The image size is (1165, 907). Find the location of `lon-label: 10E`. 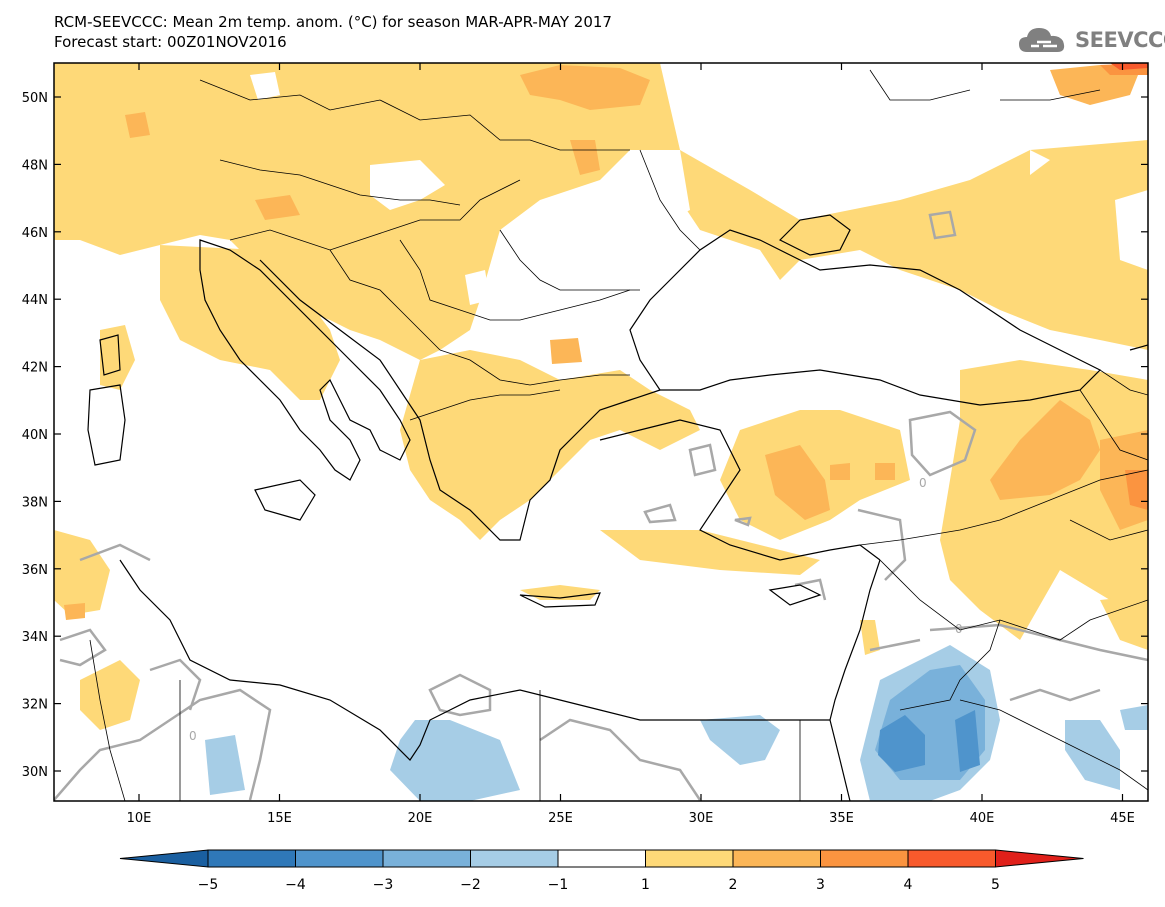

lon-label: 10E is located at coordinates (139, 818).